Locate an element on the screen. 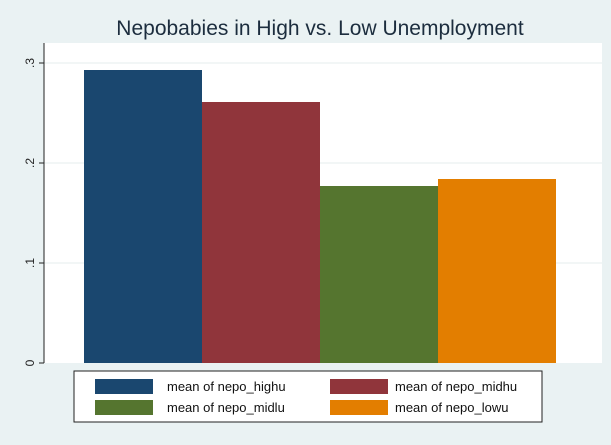 This screenshot has width=611, height=445. y-tick-label: 0 is located at coordinates (30, 362).